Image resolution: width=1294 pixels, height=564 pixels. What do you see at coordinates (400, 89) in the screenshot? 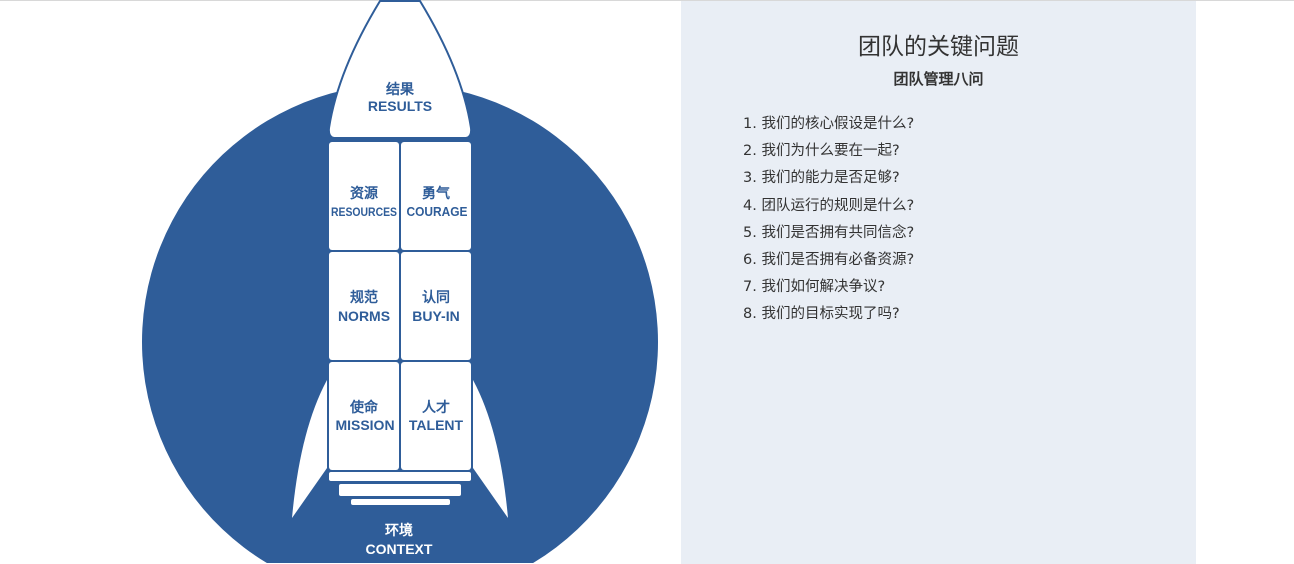
I see `results-zh: 结果` at bounding box center [400, 89].